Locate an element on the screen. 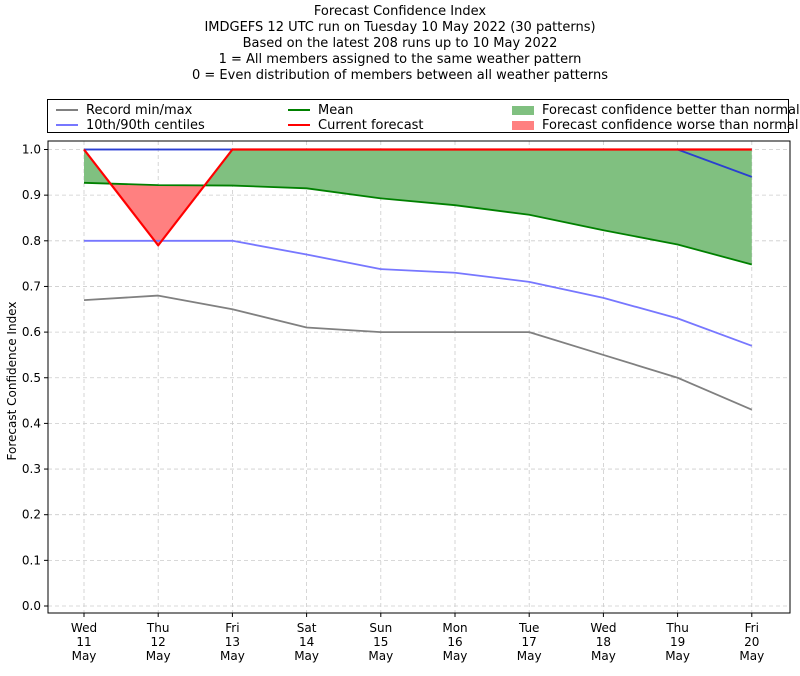  legend-swatch-current is located at coordinates (299, 125).